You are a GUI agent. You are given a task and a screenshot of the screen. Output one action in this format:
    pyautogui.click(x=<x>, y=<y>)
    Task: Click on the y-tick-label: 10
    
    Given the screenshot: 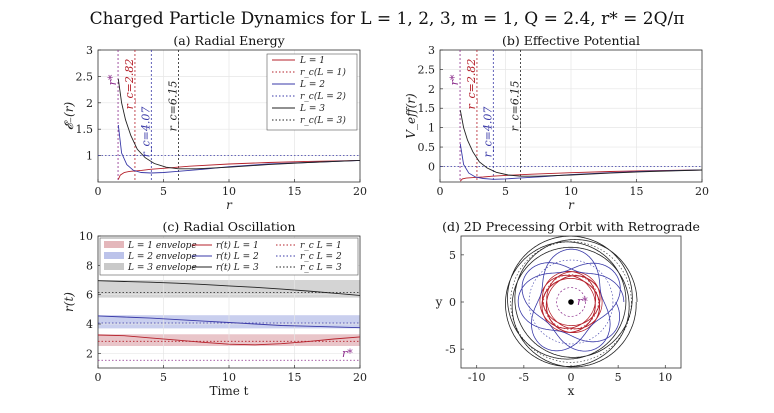 What is the action you would take?
    pyautogui.click(x=86, y=236)
    